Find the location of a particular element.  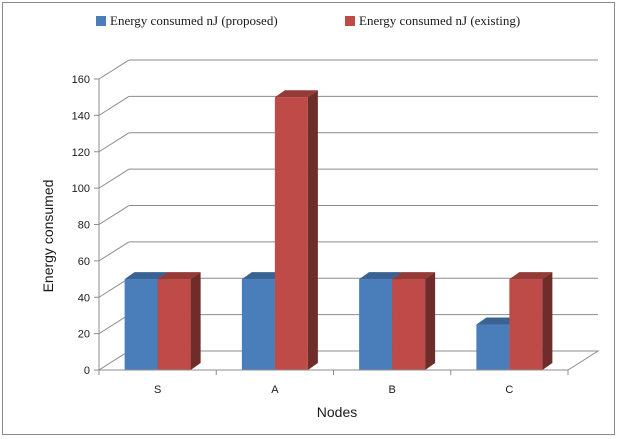

x-tick-label: C is located at coordinates (509, 390).